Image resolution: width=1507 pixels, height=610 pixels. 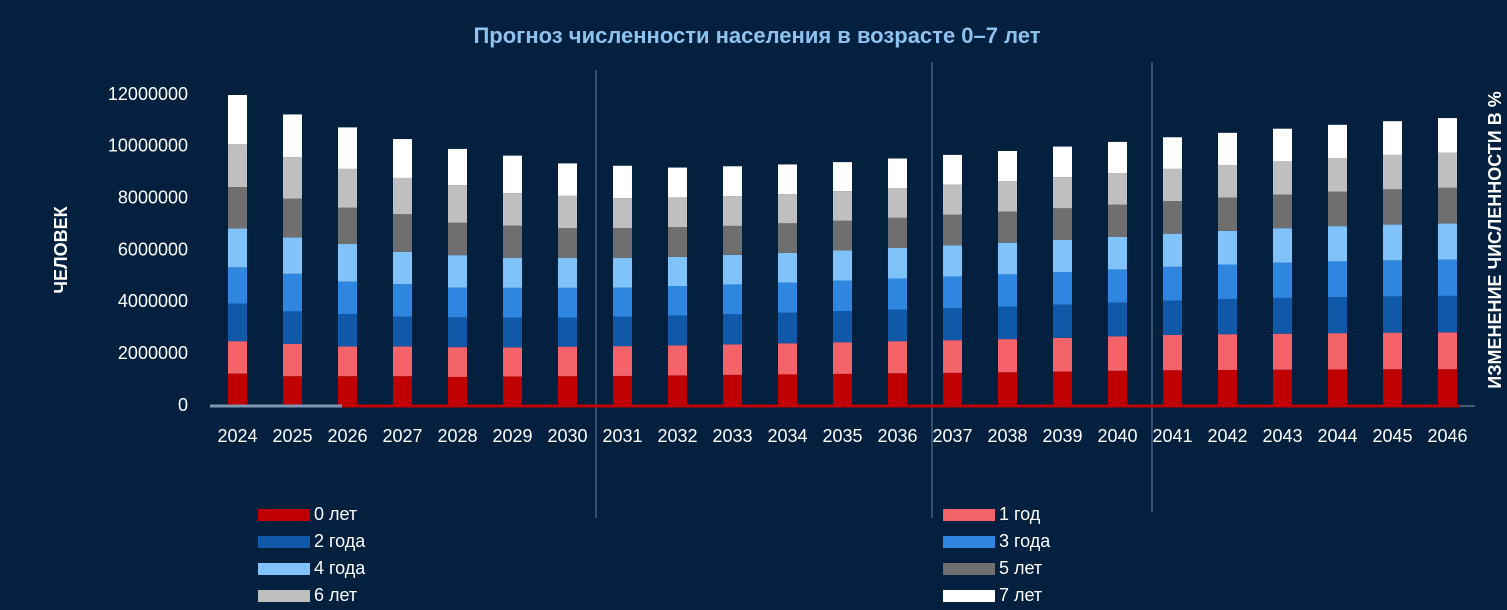 I want to click on y2-axis-label: ИЗМЕНЕНИЕ ЧИСЛЕННОСТИ В %, so click(x=1495, y=239).